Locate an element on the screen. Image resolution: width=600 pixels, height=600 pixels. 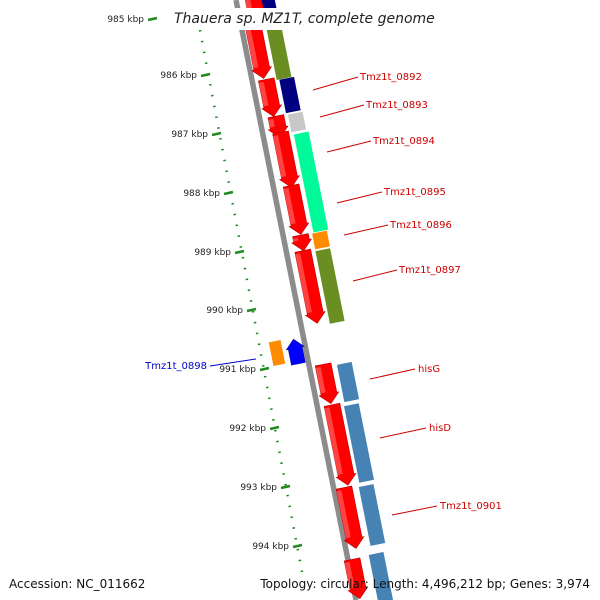
ruler-tick-label: 991 kbp is located at coordinates (237, 370).